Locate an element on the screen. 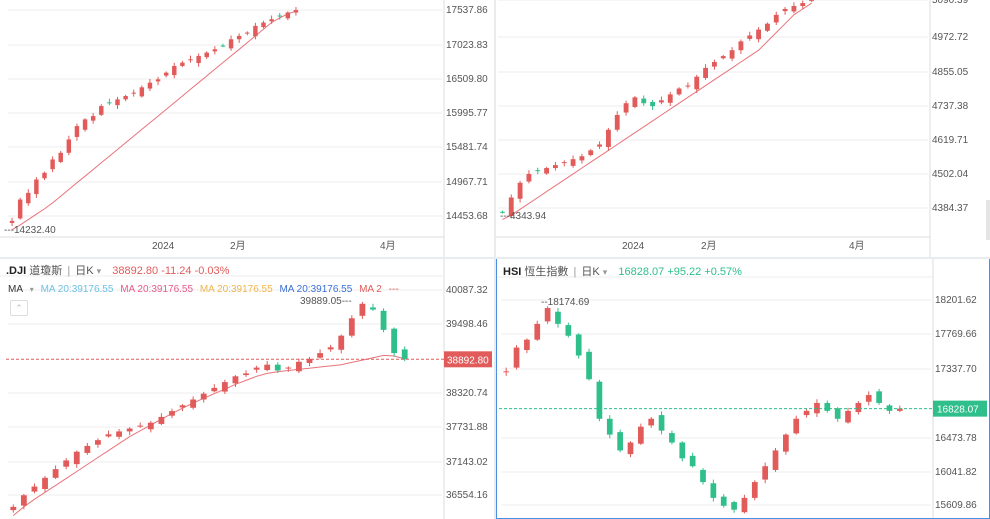  chart-header-dji: .DJI 道瓊斯 | 日K ▾ 38892.80 -11.24 -0.03% is located at coordinates (117, 270).